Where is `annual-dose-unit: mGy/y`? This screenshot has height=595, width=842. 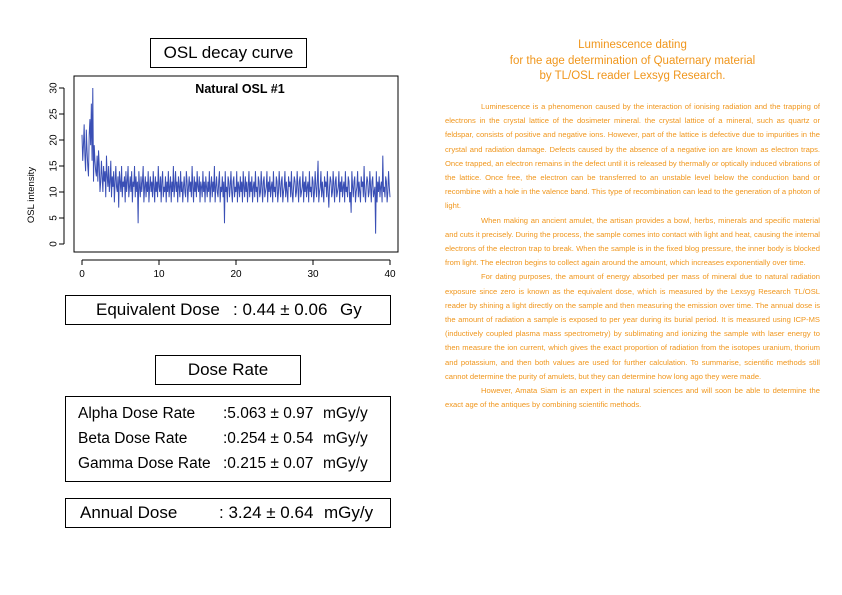 annual-dose-unit: mGy/y is located at coordinates (349, 512).